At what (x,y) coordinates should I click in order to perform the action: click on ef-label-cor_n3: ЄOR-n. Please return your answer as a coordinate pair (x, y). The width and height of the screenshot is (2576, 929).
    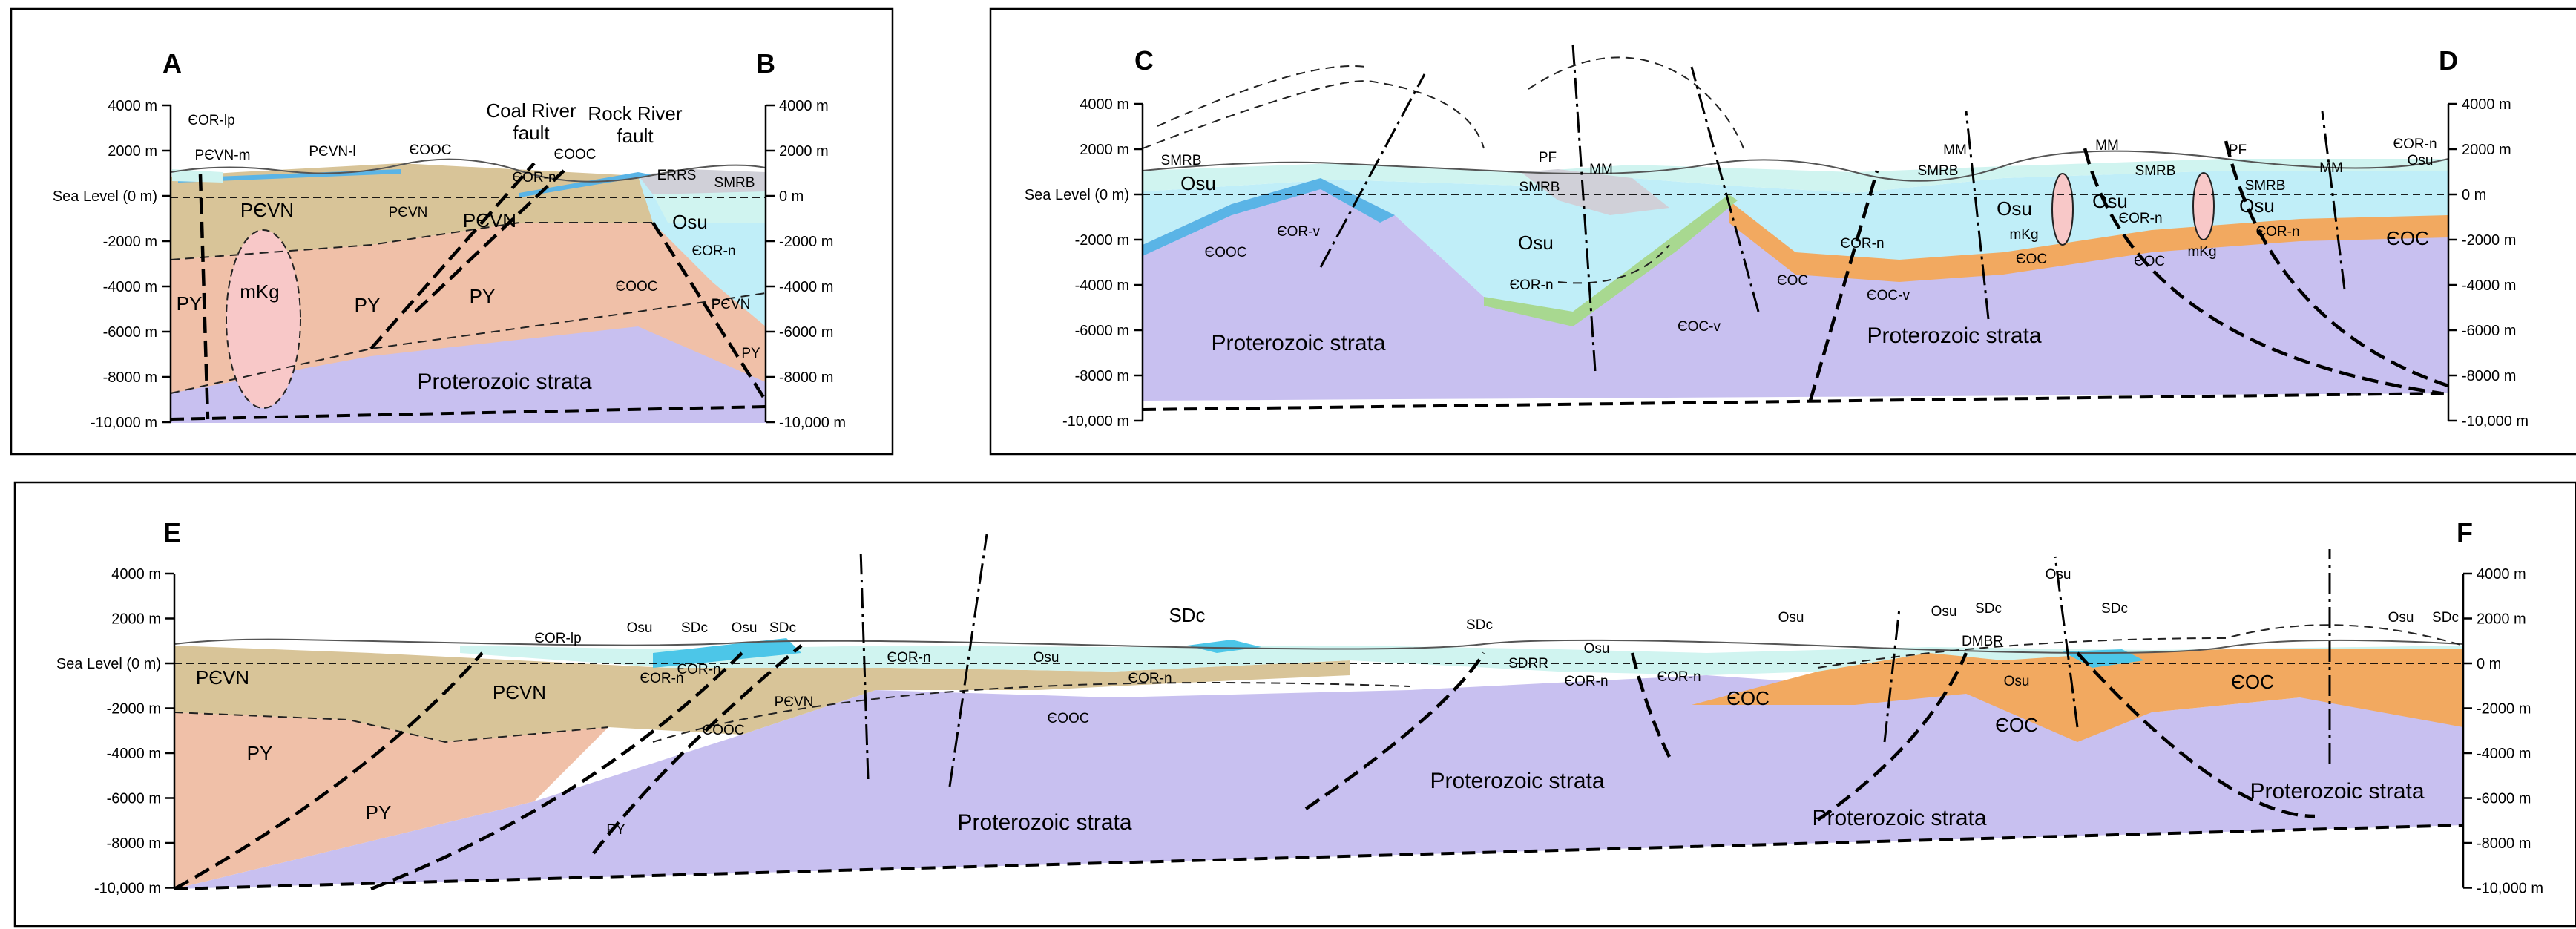
    Looking at the image, I should click on (908, 658).